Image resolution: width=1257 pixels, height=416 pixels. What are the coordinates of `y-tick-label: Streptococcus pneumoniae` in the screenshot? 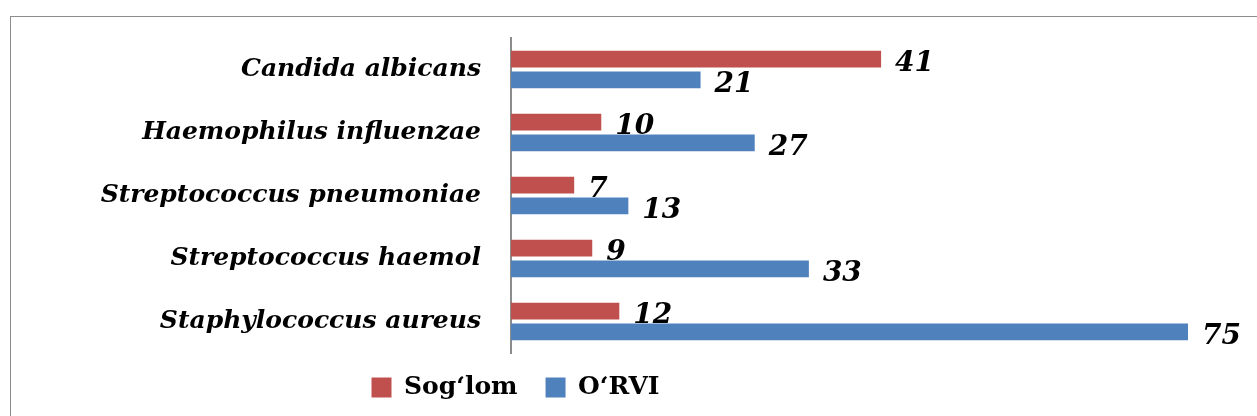 It's located at (290, 193).